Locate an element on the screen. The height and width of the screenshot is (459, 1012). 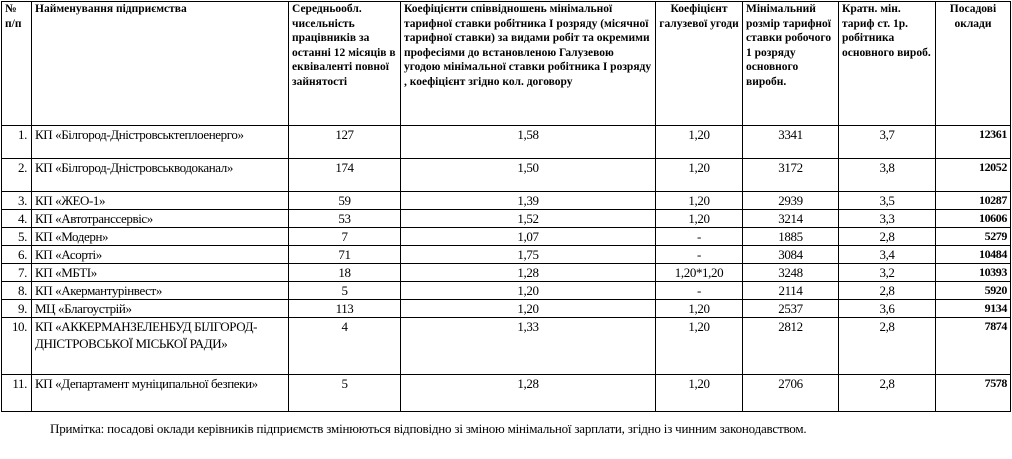
table-row: 3. КП «ЖЕО-1» 59 1,39 1,20 2939 3,5 10287 is located at coordinates (506, 200).